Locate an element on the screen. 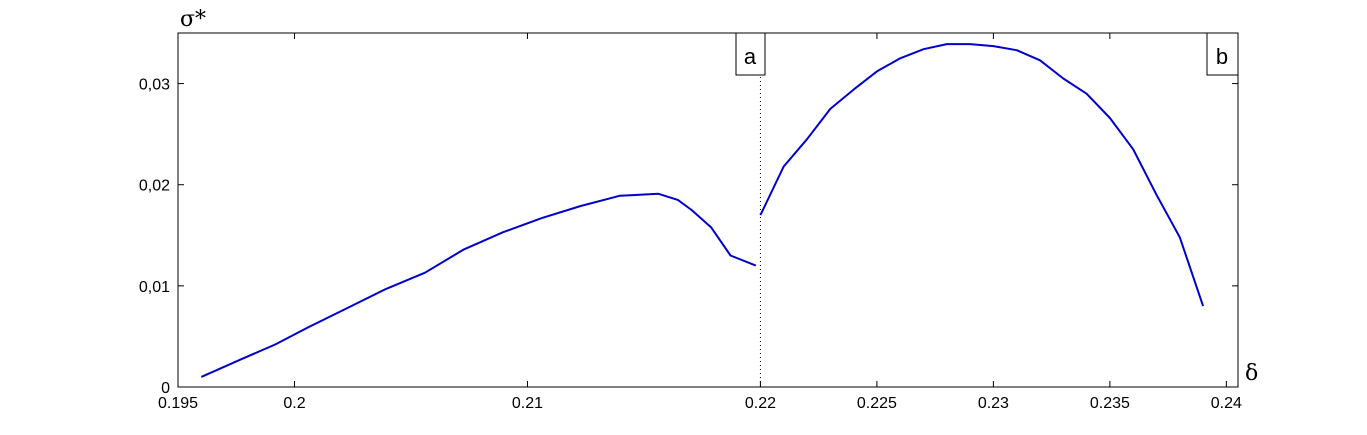  y-tick-label: 0,02 is located at coordinates (154, 186).